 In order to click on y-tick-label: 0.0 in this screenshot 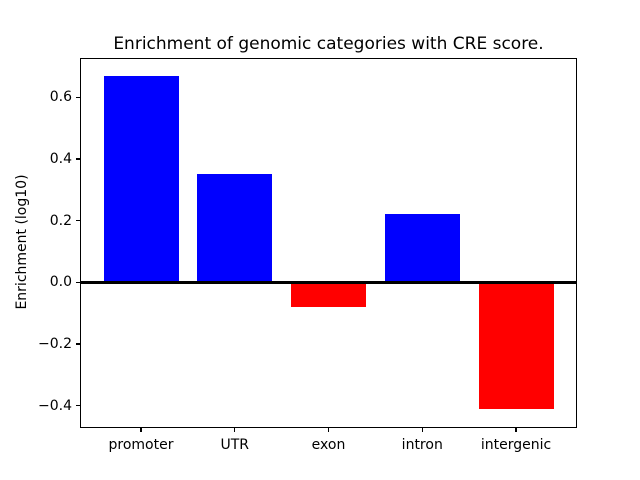, I will do `click(60, 282)`.